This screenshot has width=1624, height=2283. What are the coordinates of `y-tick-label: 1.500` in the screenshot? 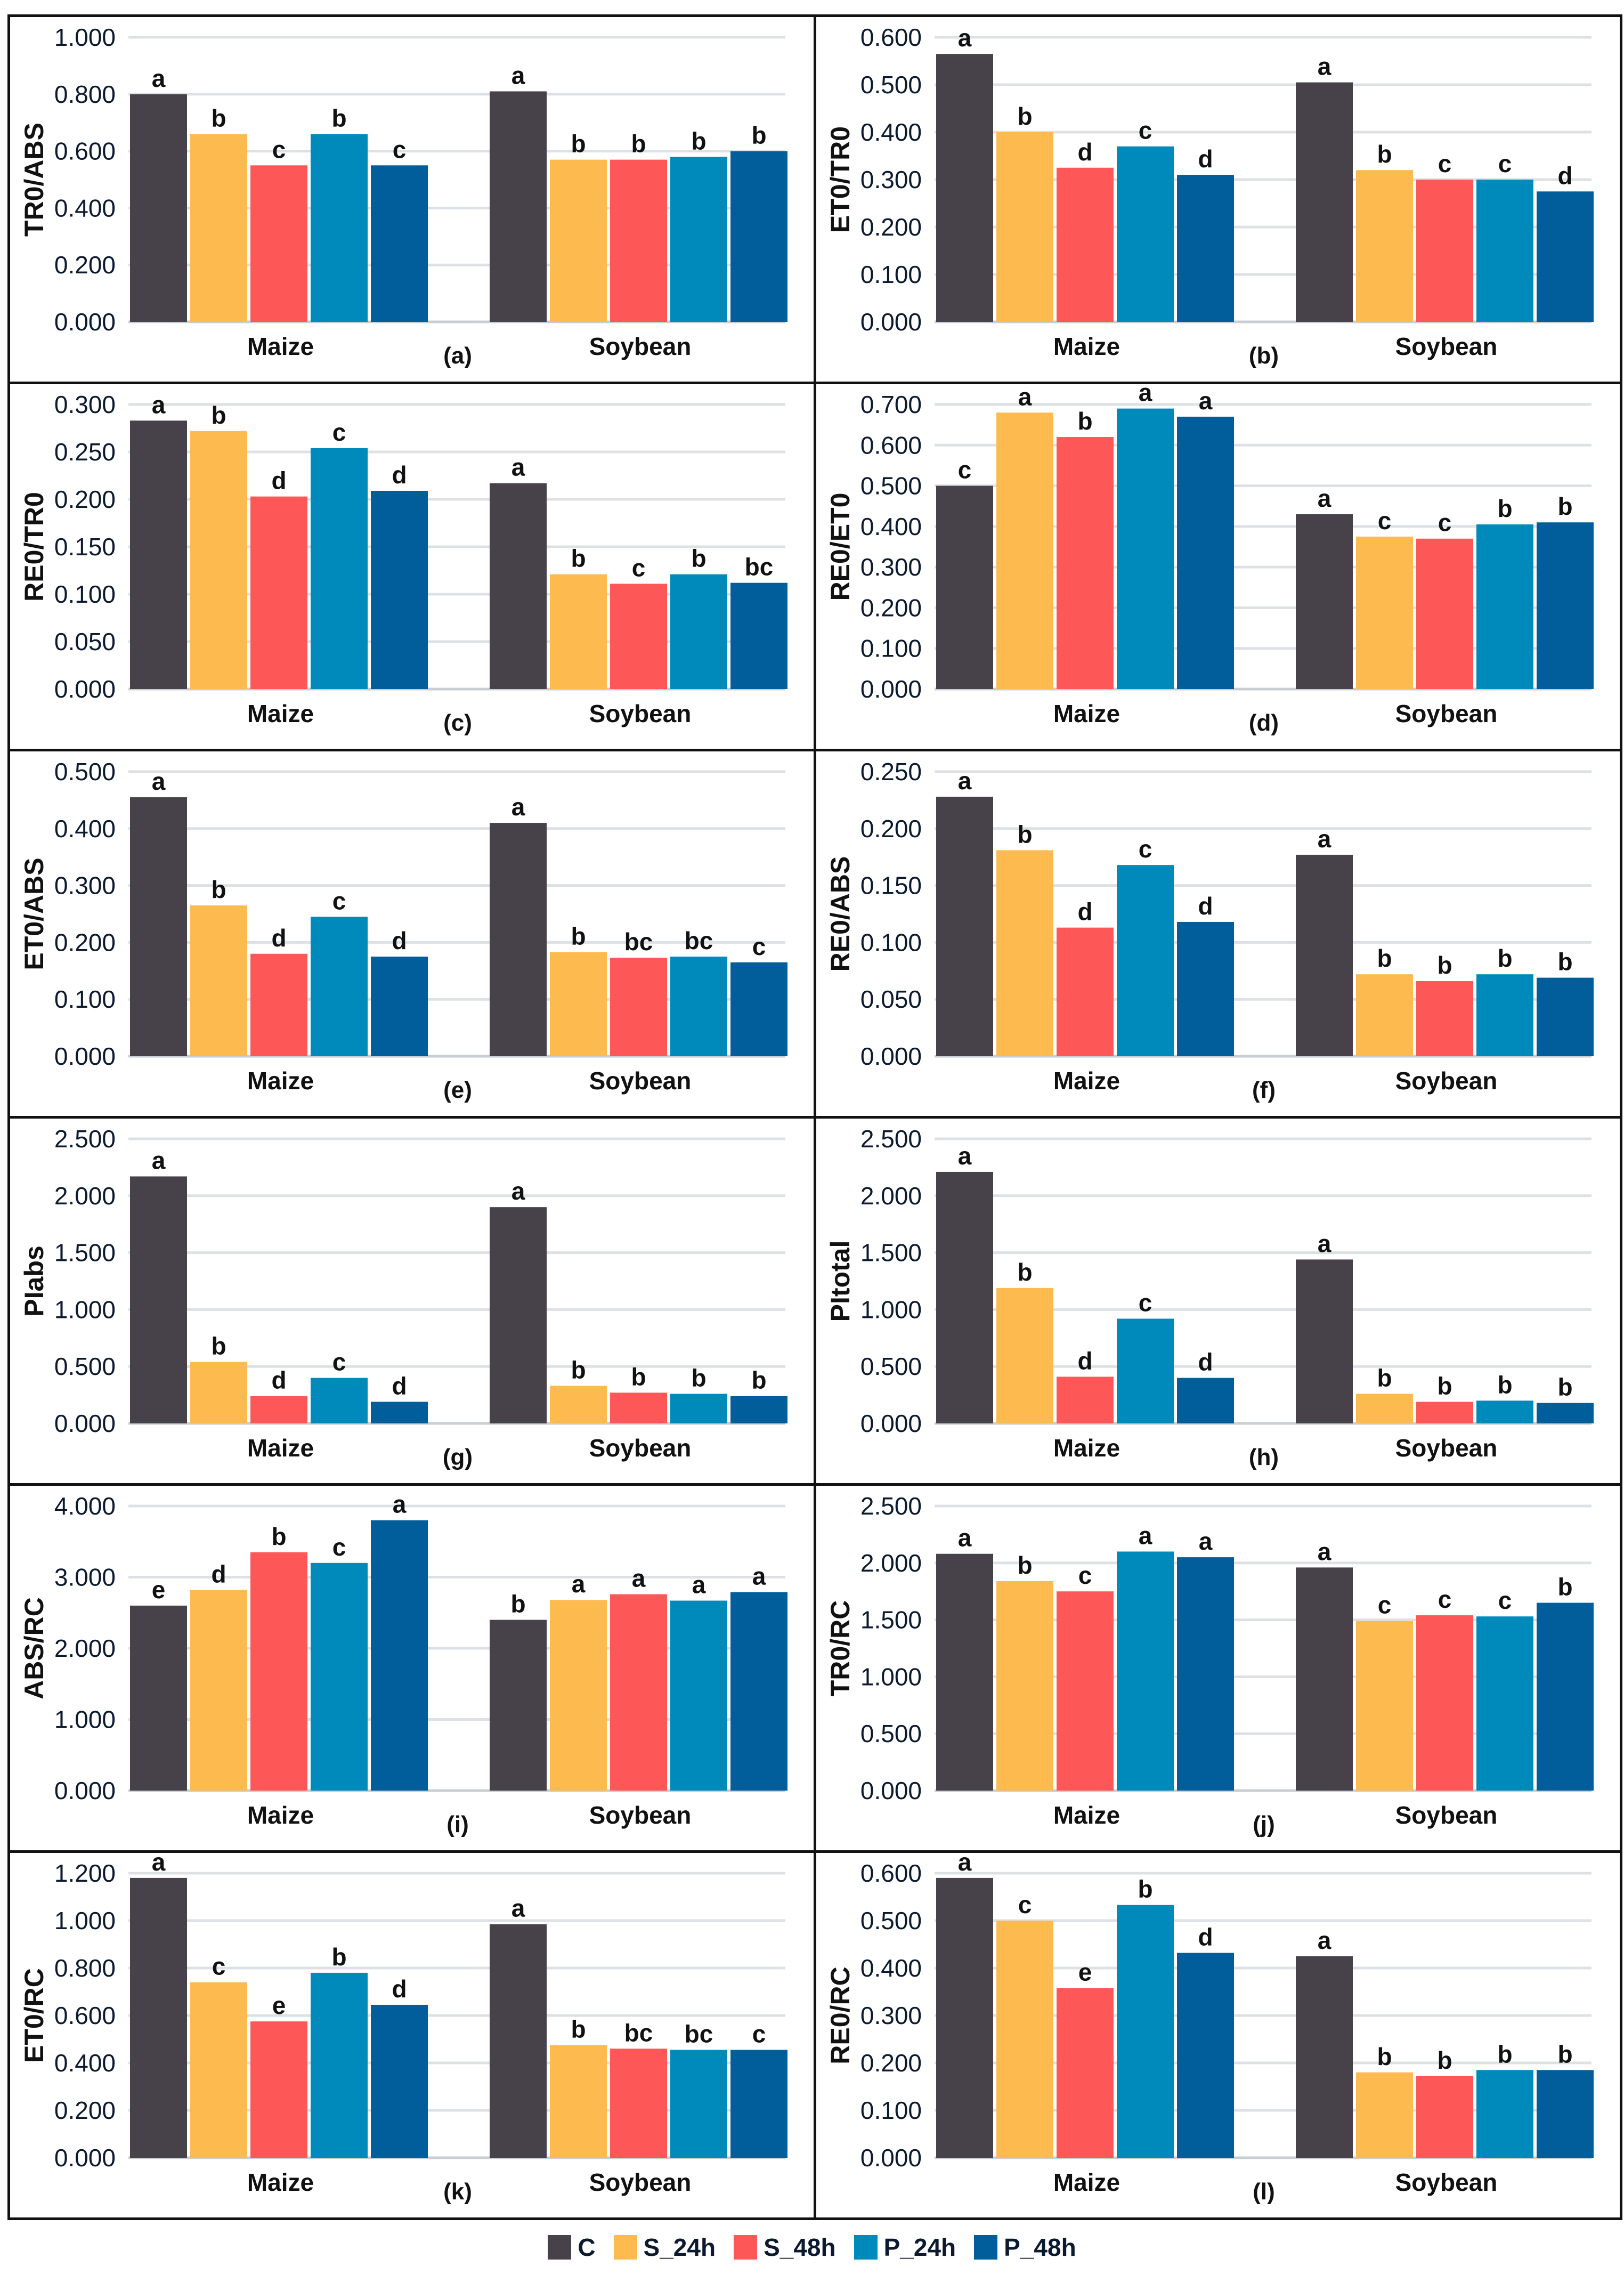 It's located at (85, 1253).